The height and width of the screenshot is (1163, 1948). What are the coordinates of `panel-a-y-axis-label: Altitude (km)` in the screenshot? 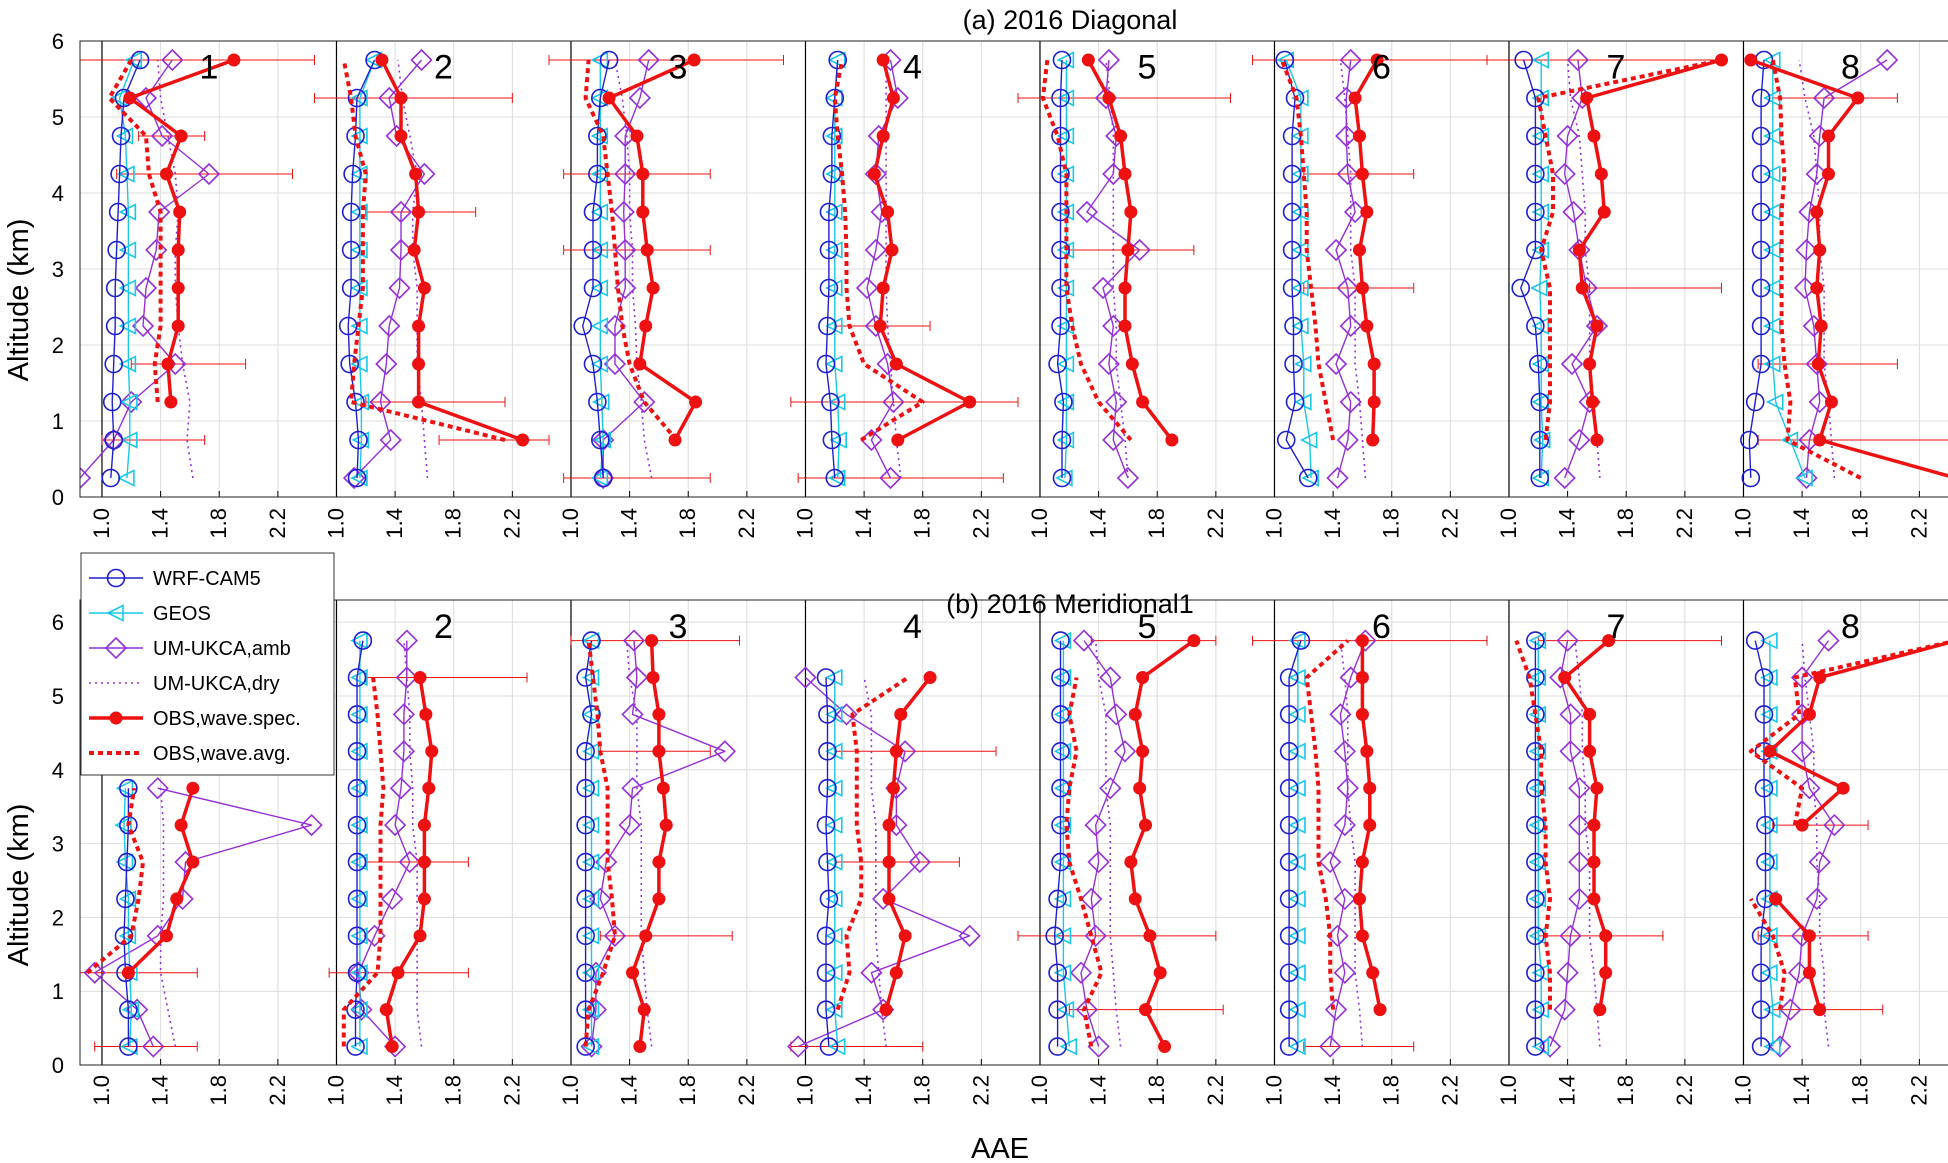 It's located at (19, 300).